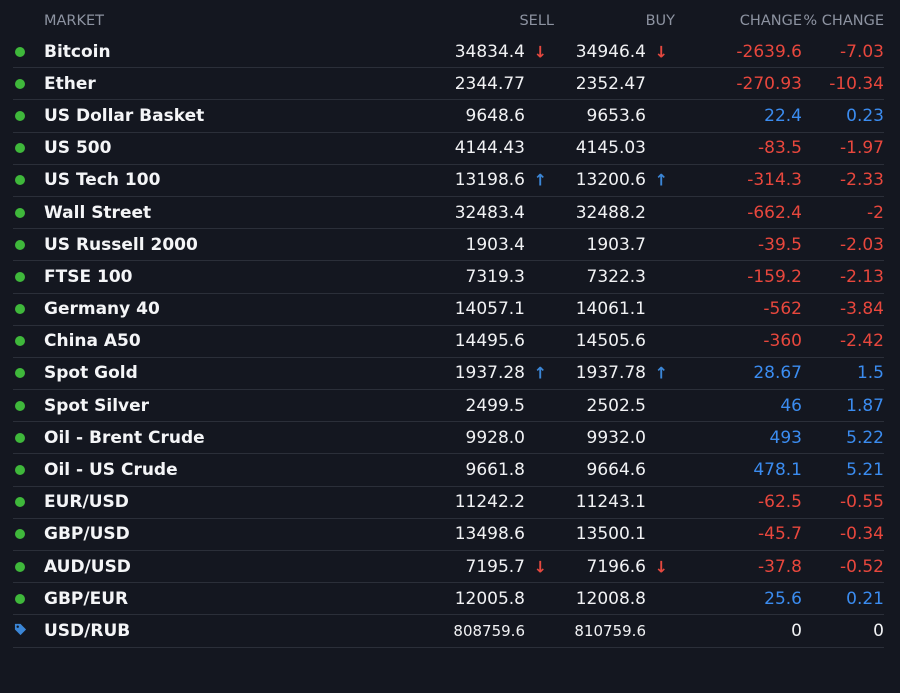 The height and width of the screenshot is (693, 900). I want to click on table-row: Oil - US Crude 9661.8 9664.6 478.1 5.21, so click(448, 470).